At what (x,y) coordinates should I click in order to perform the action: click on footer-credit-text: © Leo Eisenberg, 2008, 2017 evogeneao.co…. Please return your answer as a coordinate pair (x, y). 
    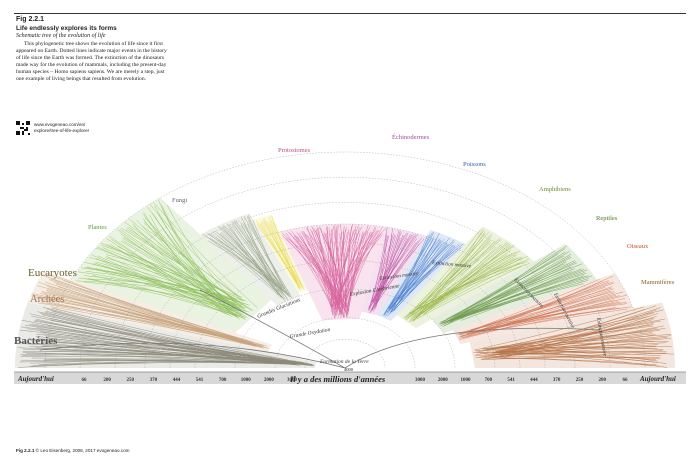
    Looking at the image, I should click on (82, 450).